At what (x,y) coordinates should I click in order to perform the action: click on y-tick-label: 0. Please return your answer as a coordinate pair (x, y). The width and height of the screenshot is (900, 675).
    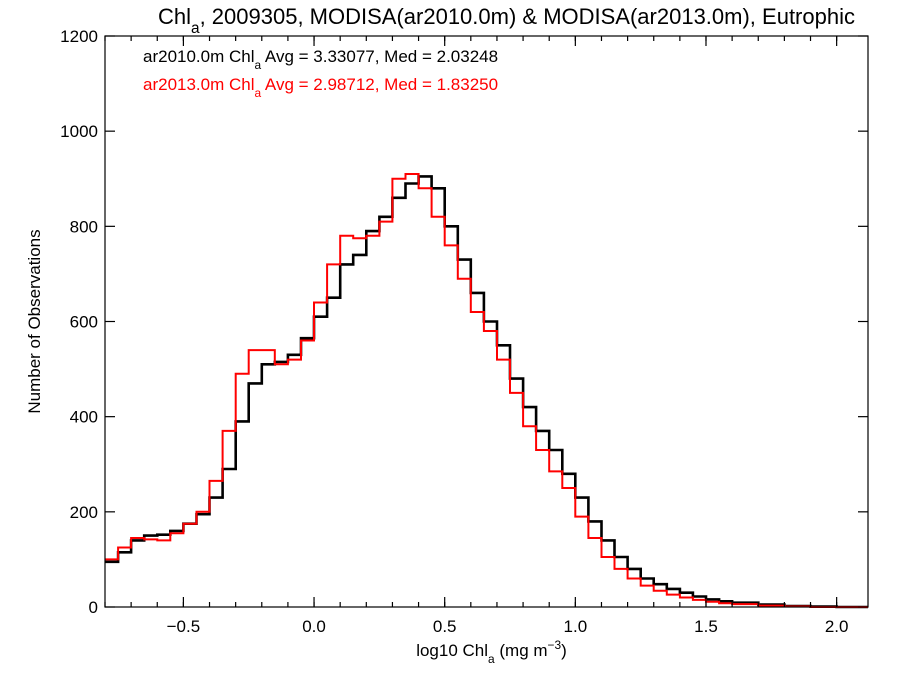
    Looking at the image, I should click on (93, 607).